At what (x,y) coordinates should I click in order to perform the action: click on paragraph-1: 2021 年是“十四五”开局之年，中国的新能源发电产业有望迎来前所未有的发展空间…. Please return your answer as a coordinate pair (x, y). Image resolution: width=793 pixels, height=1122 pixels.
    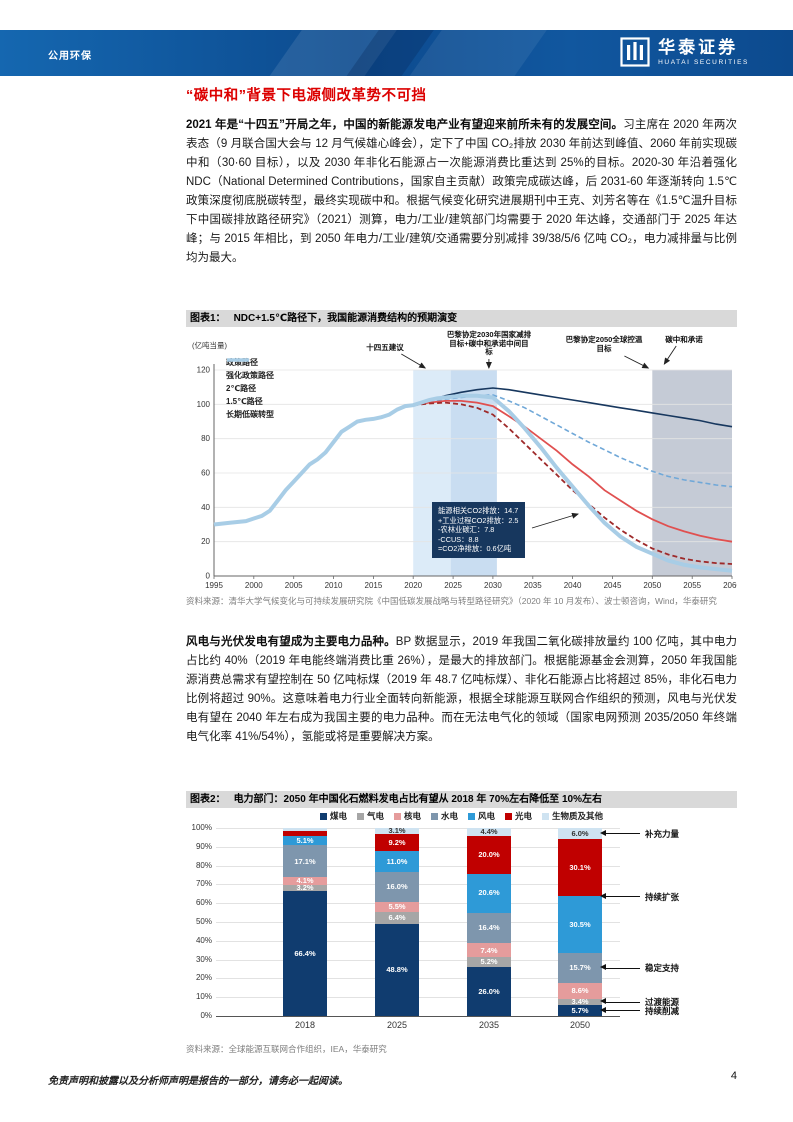
    Looking at the image, I should click on (461, 192).